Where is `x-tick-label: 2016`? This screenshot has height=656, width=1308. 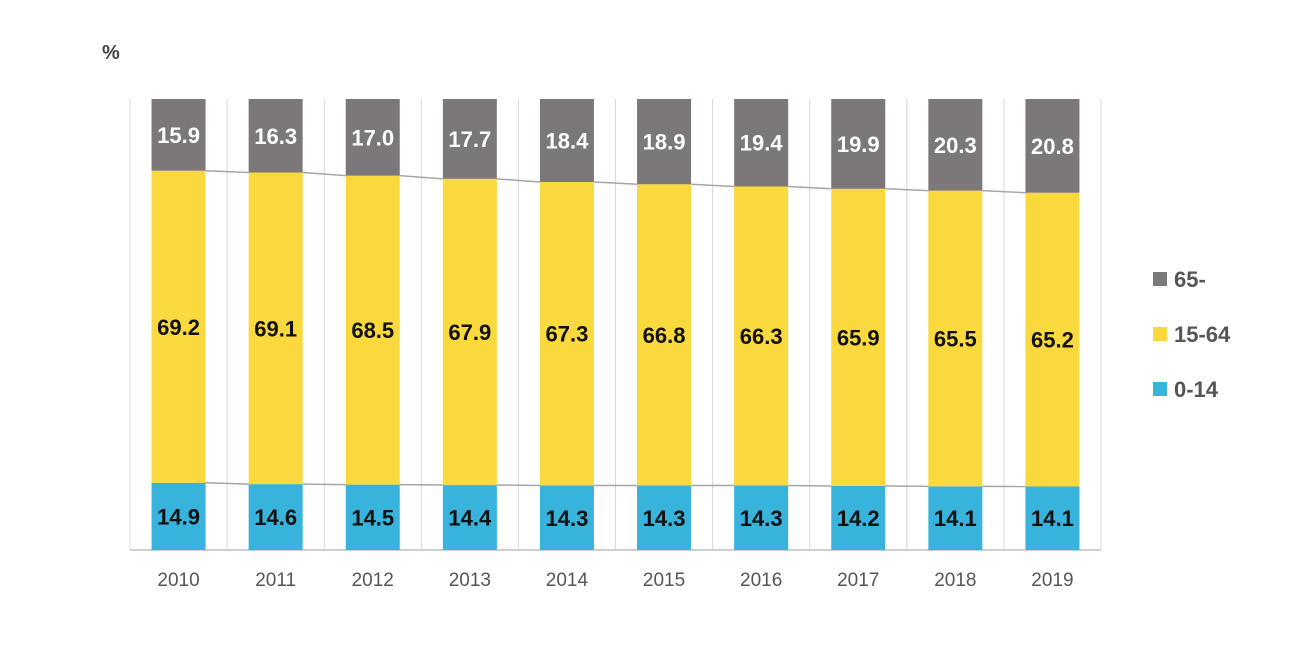 x-tick-label: 2016 is located at coordinates (761, 580).